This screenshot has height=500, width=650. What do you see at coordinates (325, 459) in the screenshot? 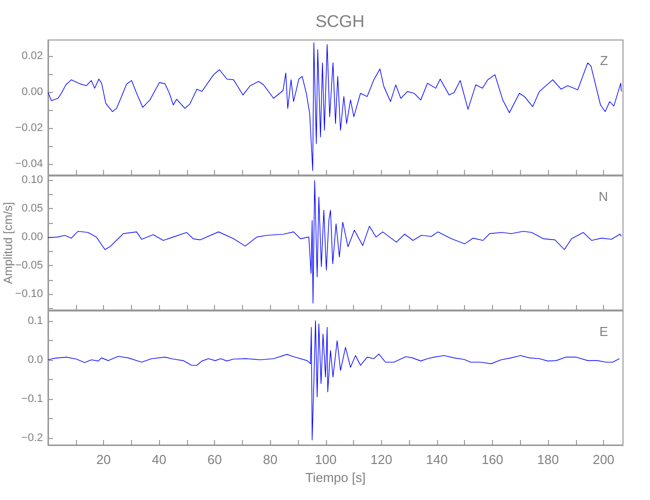
I see `x-tick-label: 100` at bounding box center [325, 459].